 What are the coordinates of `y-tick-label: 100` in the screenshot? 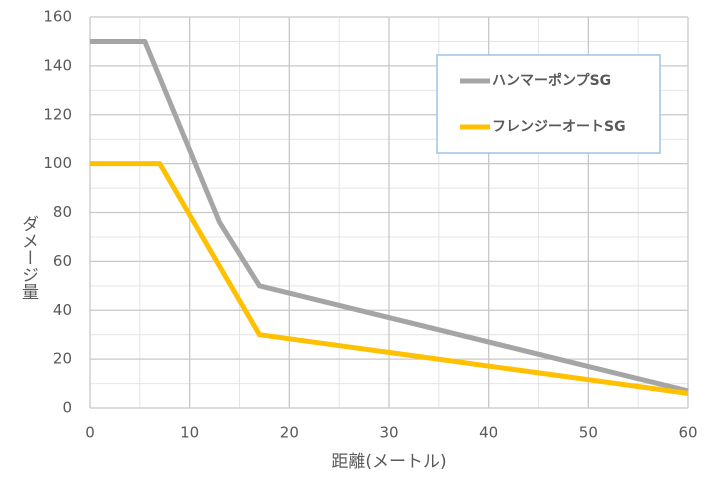 It's located at (57, 163).